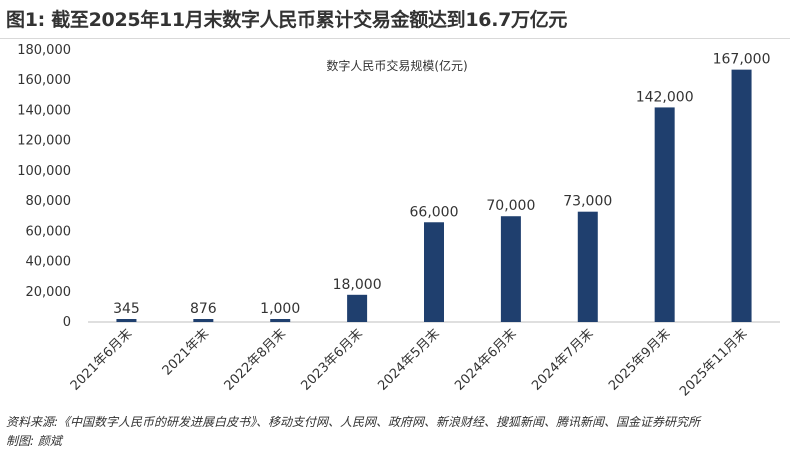  Describe the element at coordinates (126, 309) in the screenshot. I see `bar-value-label: 345` at that location.